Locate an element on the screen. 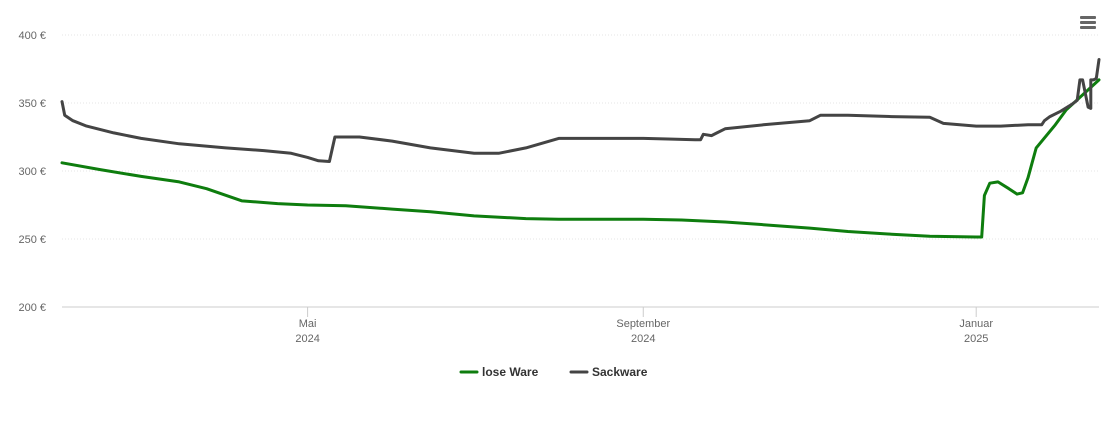 Image resolution: width=1110 pixels, height=427 pixels. y-tick-label: 400 € is located at coordinates (32, 36).